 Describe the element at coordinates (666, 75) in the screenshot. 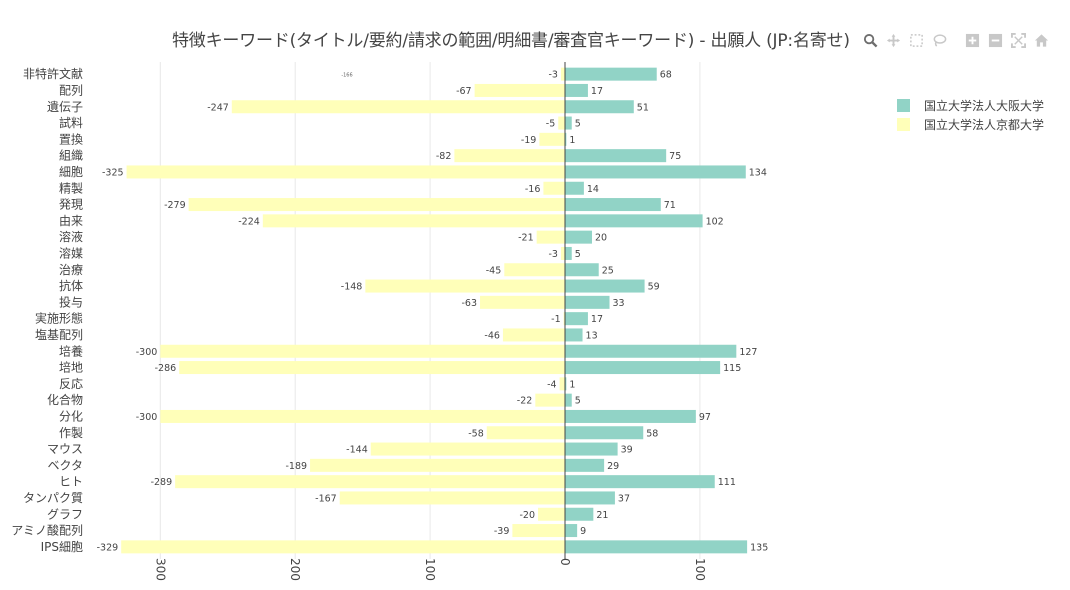

I see `data-label-osaka: 68` at that location.